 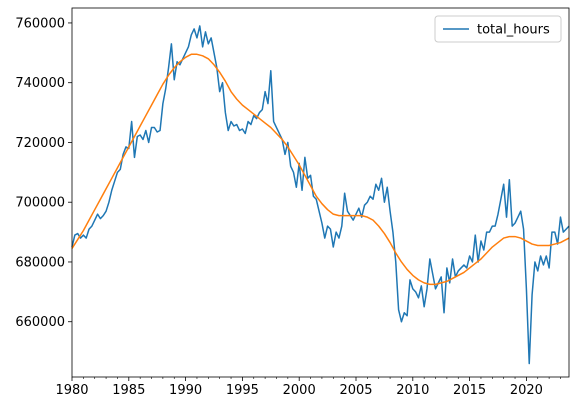 What do you see at coordinates (128, 390) in the screenshot?
I see `x-tick-label: 1985` at bounding box center [128, 390].